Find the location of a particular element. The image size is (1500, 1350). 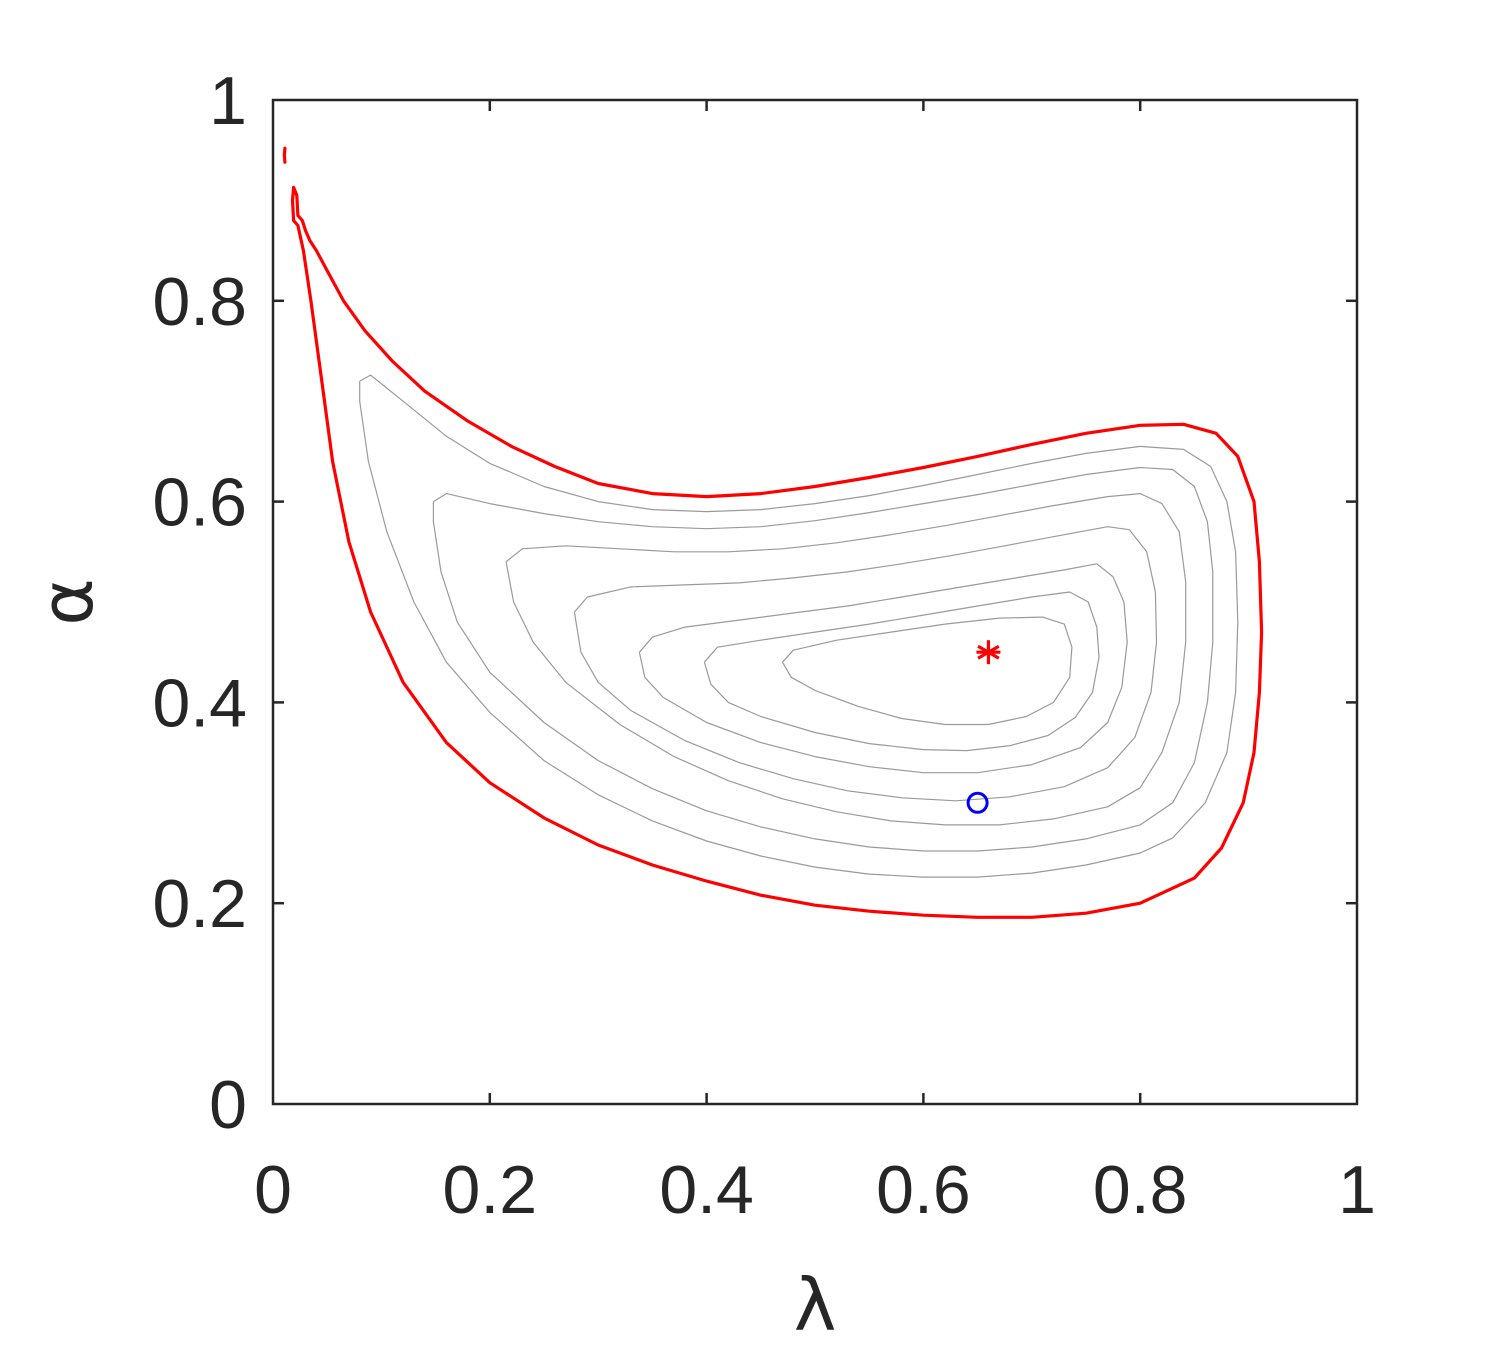

point-markers is located at coordinates (983, 727).